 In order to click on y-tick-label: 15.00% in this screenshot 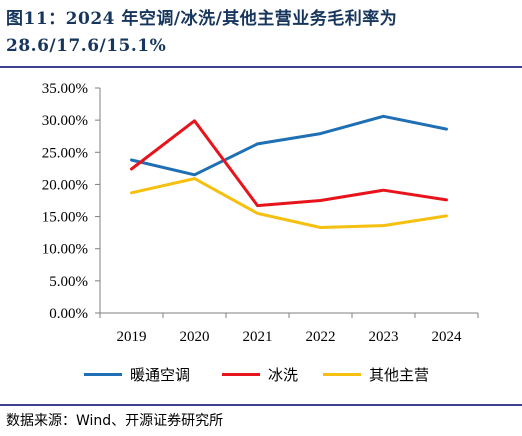, I will do `click(65, 218)`.